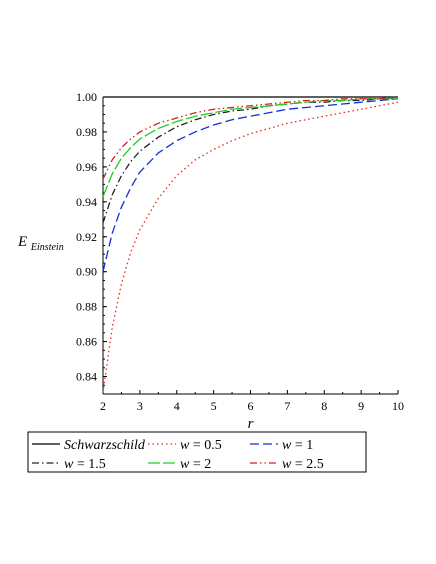 The image size is (436, 564). What do you see at coordinates (86, 307) in the screenshot?
I see `y-tick-label: 0.88` at bounding box center [86, 307].